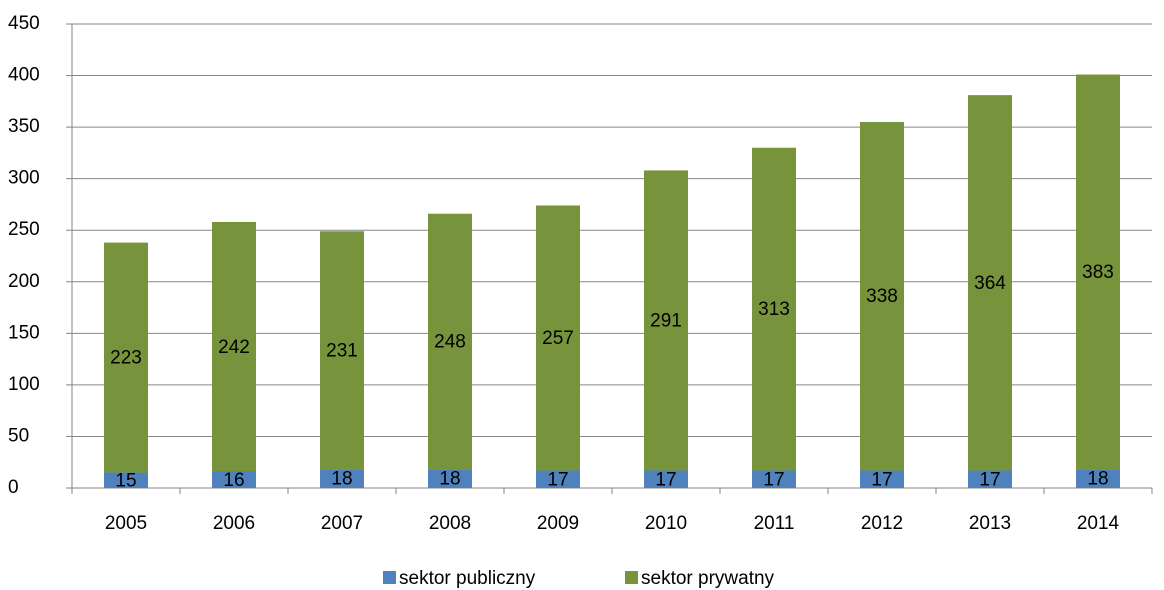  I want to click on y-tick-label: 150, so click(24, 332).